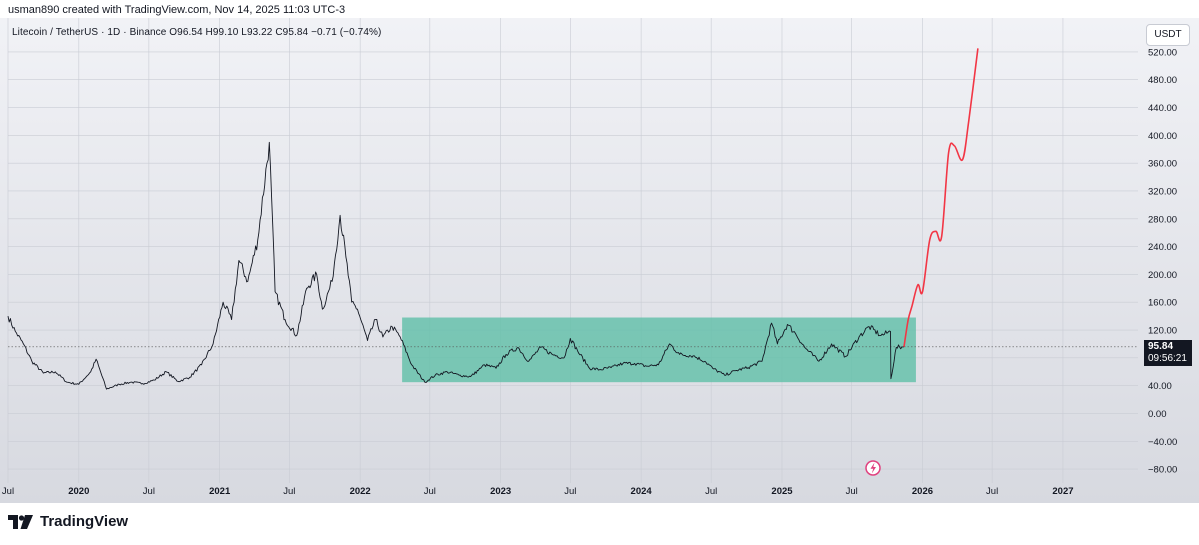  Describe the element at coordinates (1160, 386) in the screenshot. I see `y-tick-label: 40.00` at that location.